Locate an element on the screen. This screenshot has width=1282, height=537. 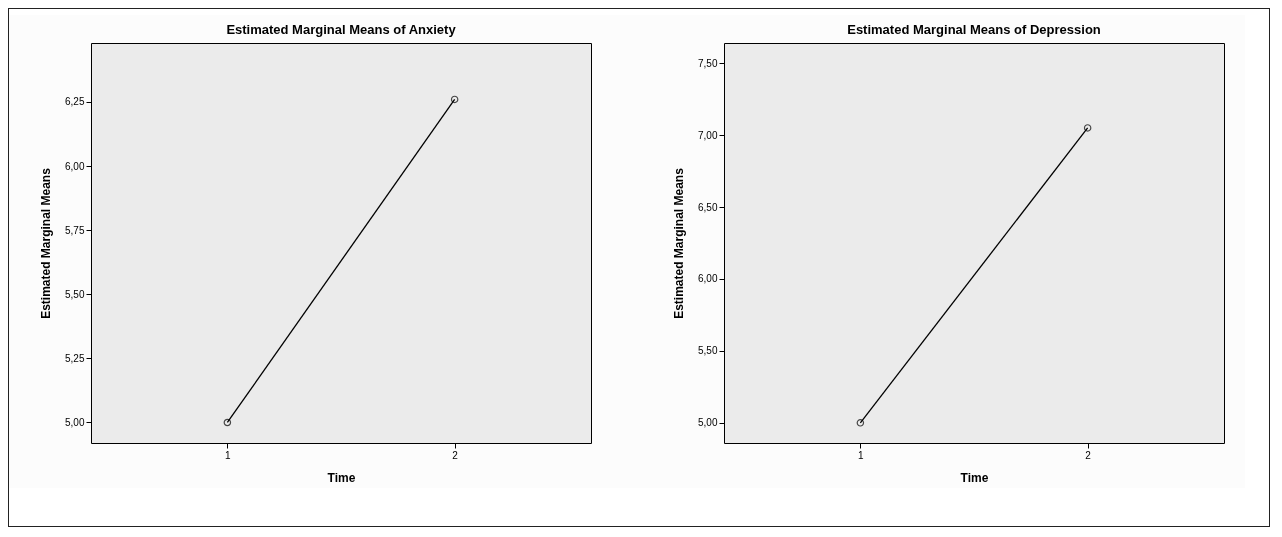
y-tick-label: 5,75 is located at coordinates (75, 230).